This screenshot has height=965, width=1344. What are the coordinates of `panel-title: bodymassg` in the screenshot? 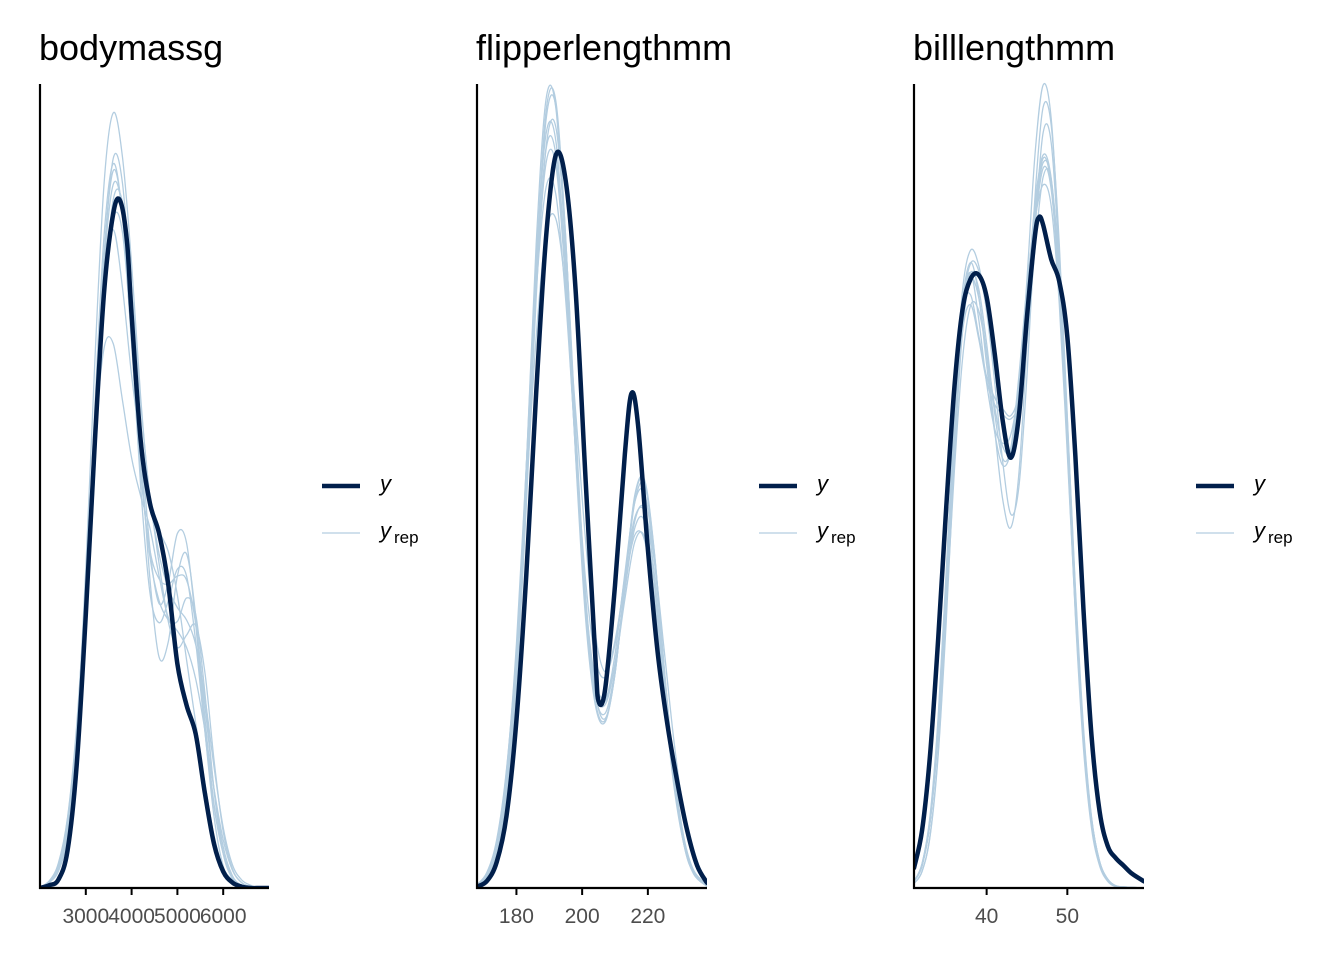 It's located at (131, 47).